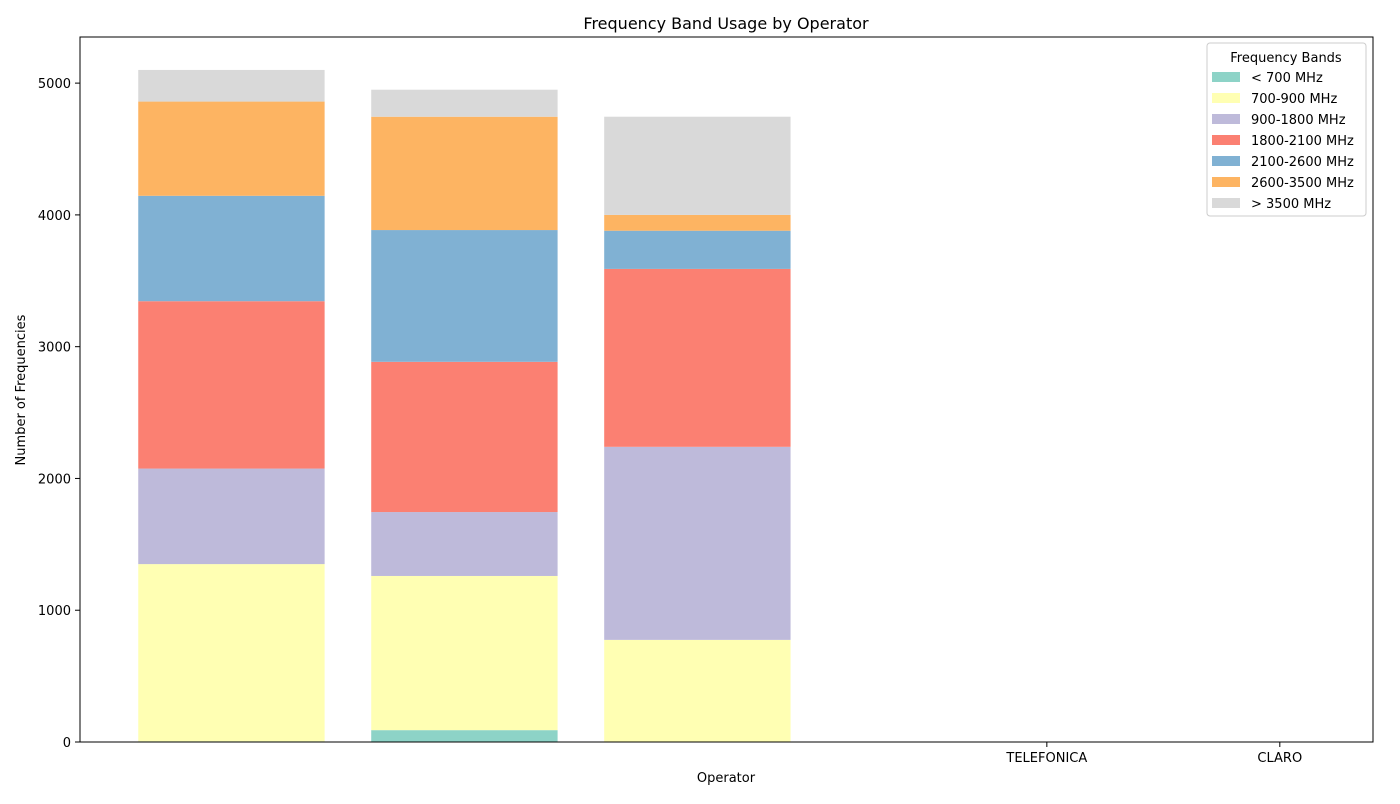 This screenshot has width=1400, height=804. What do you see at coordinates (1287, 78) in the screenshot?
I see `legend-label: < 700 MHz` at bounding box center [1287, 78].